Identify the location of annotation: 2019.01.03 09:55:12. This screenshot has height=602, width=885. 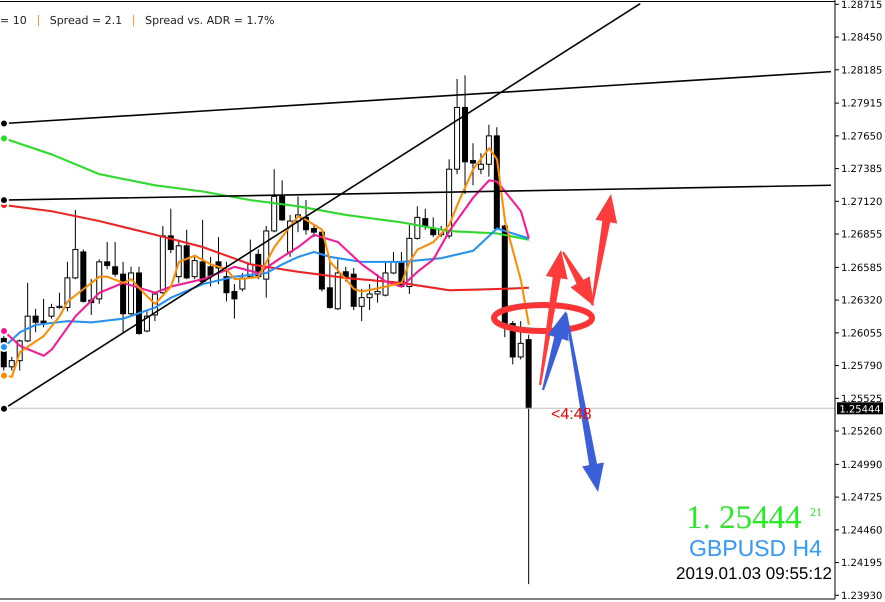
(754, 574).